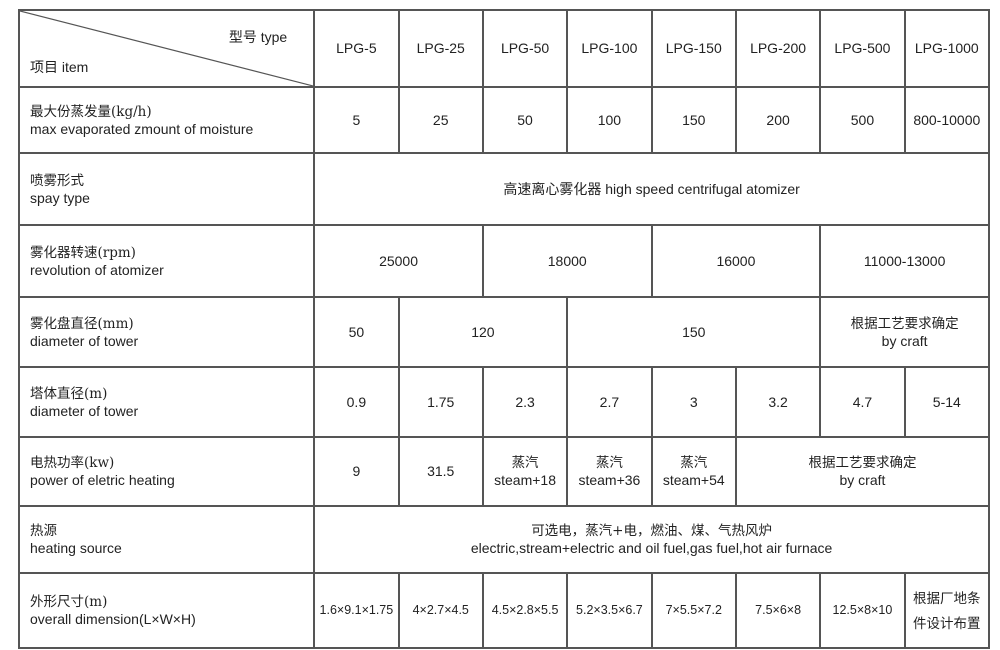 The height and width of the screenshot is (650, 1000). What do you see at coordinates (440, 471) in the screenshot?
I see `cell: 31.5` at bounding box center [440, 471].